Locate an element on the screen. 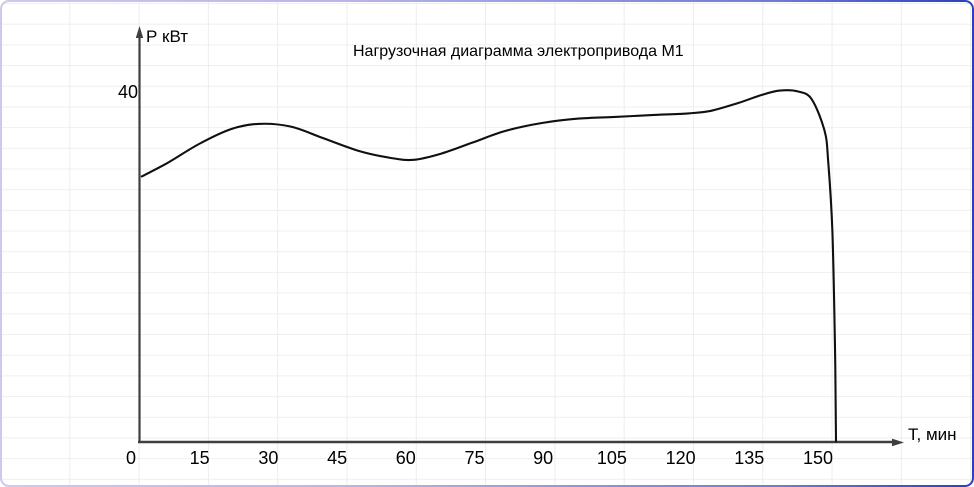  chart-title: Нагрузочная диаграмма электропривода М1 is located at coordinates (518, 51).